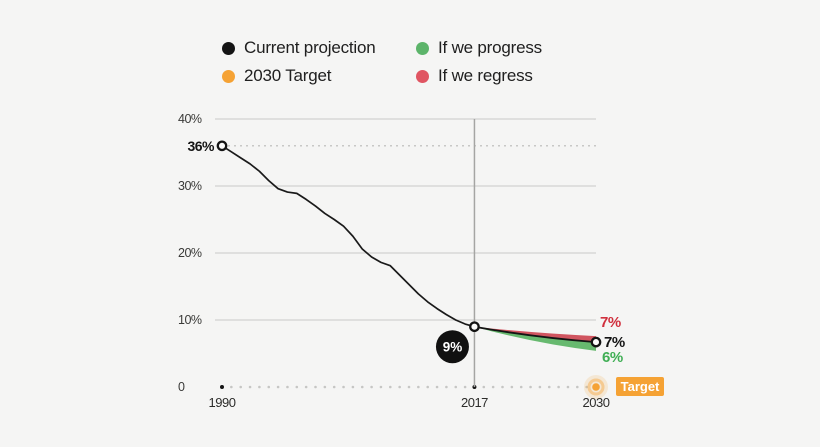  I want to click on progress-band, so click(535, 338).